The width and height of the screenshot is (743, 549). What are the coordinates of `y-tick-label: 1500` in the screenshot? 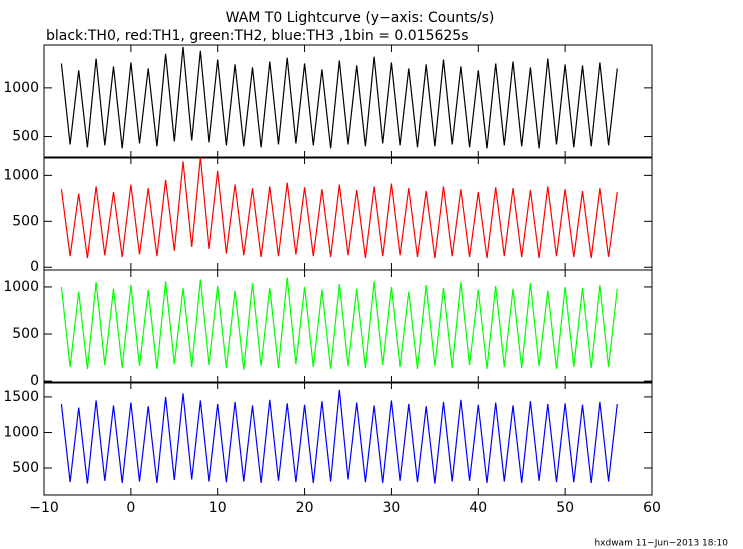 It's located at (21, 397).